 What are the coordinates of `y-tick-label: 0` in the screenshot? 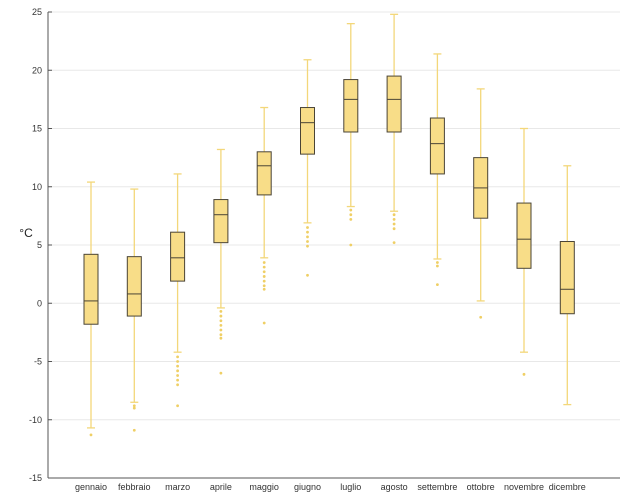 It's located at (39, 303).